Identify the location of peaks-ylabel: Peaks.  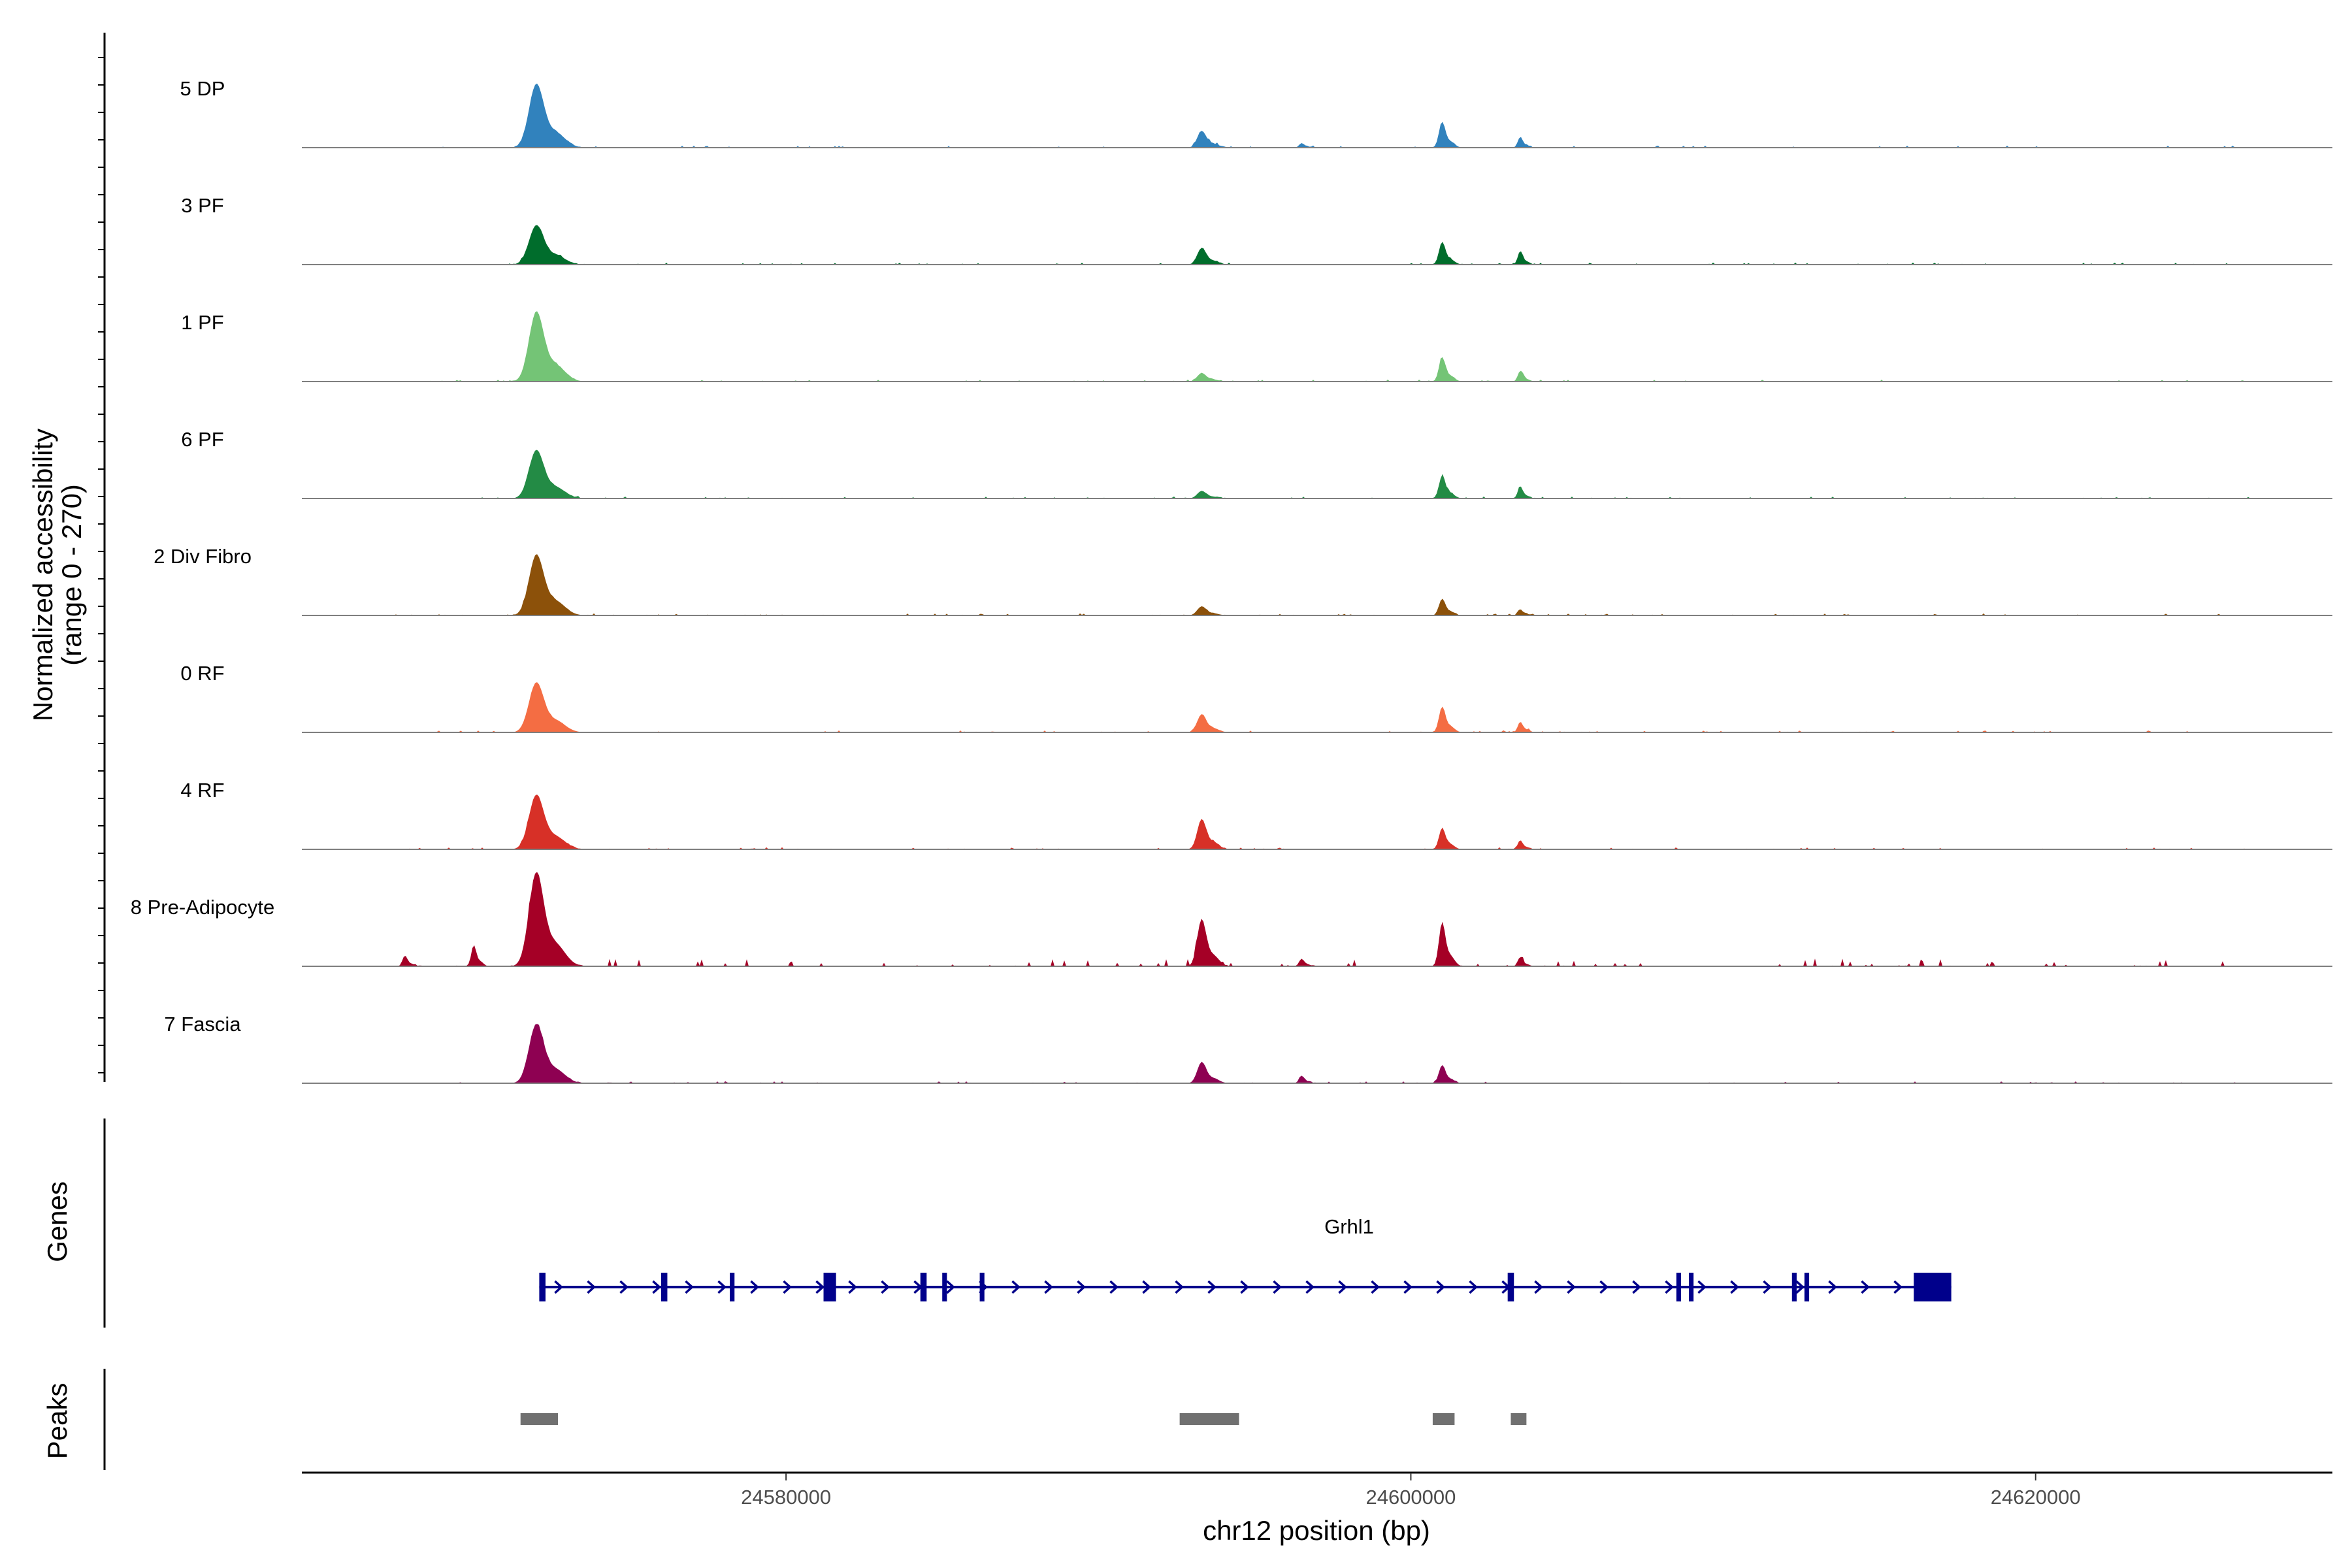
(57, 1421).